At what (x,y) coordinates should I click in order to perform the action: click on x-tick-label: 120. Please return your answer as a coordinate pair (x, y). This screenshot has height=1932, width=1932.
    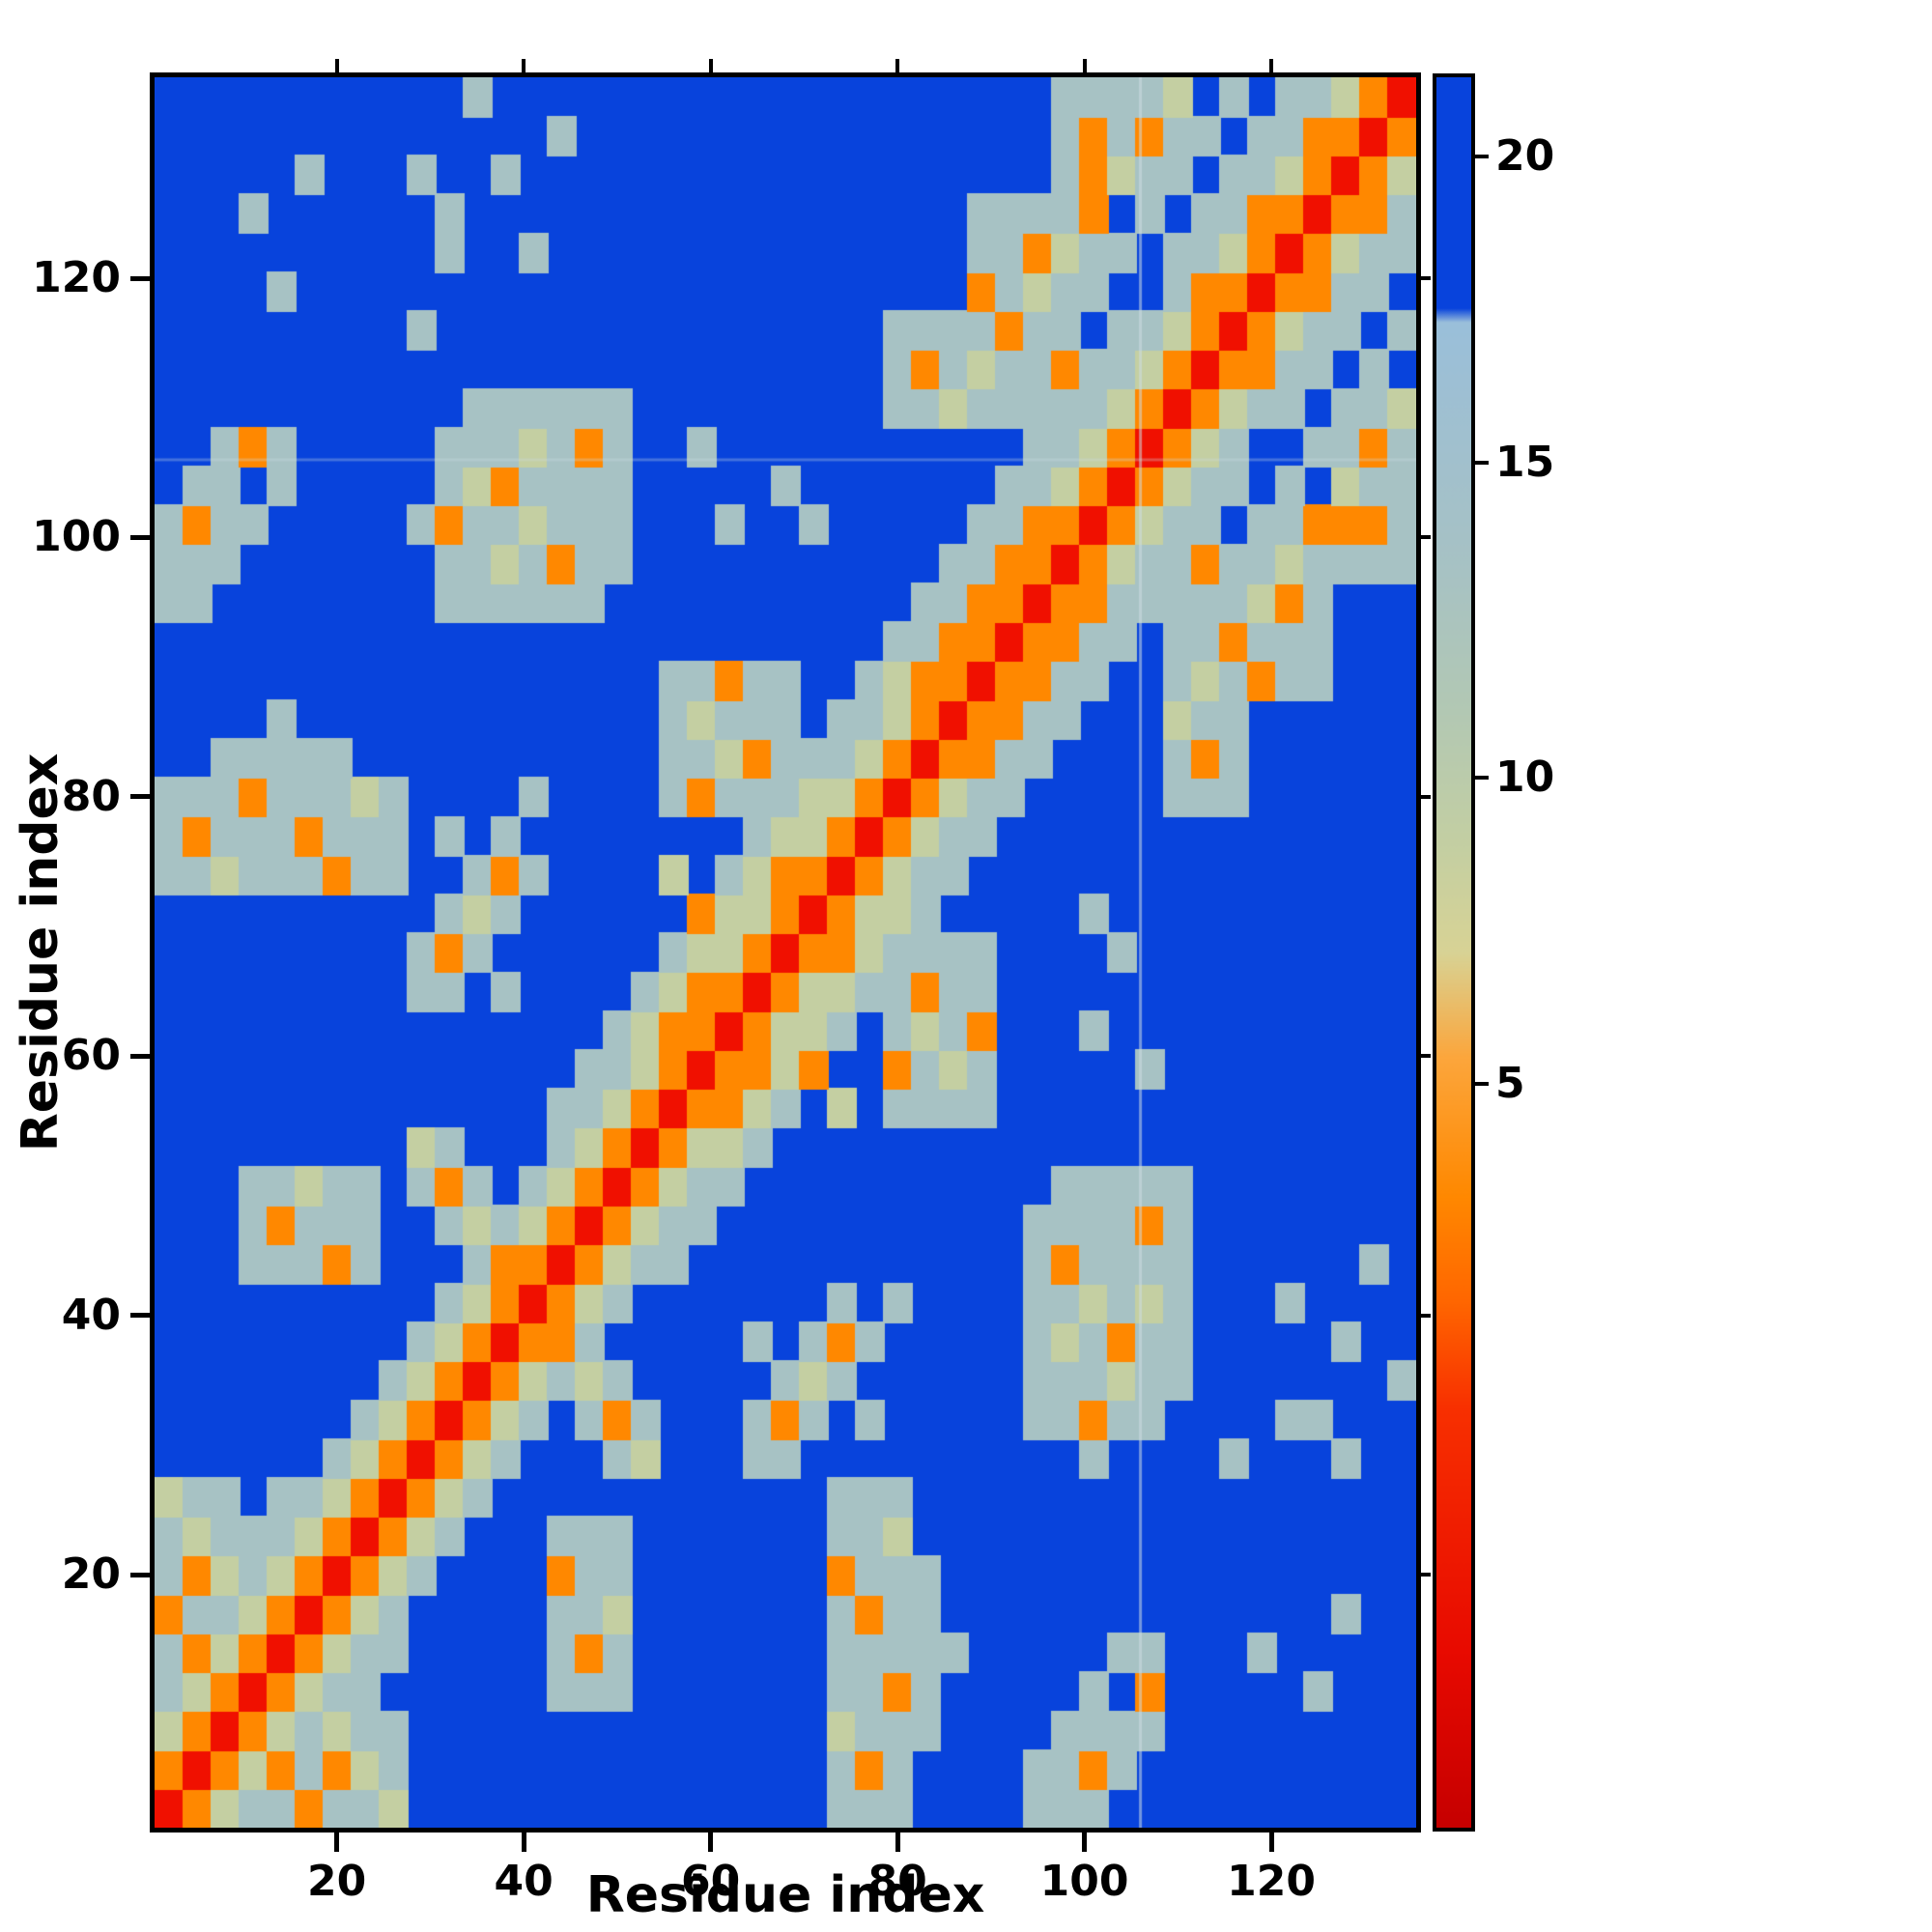
    Looking at the image, I should click on (1271, 1881).